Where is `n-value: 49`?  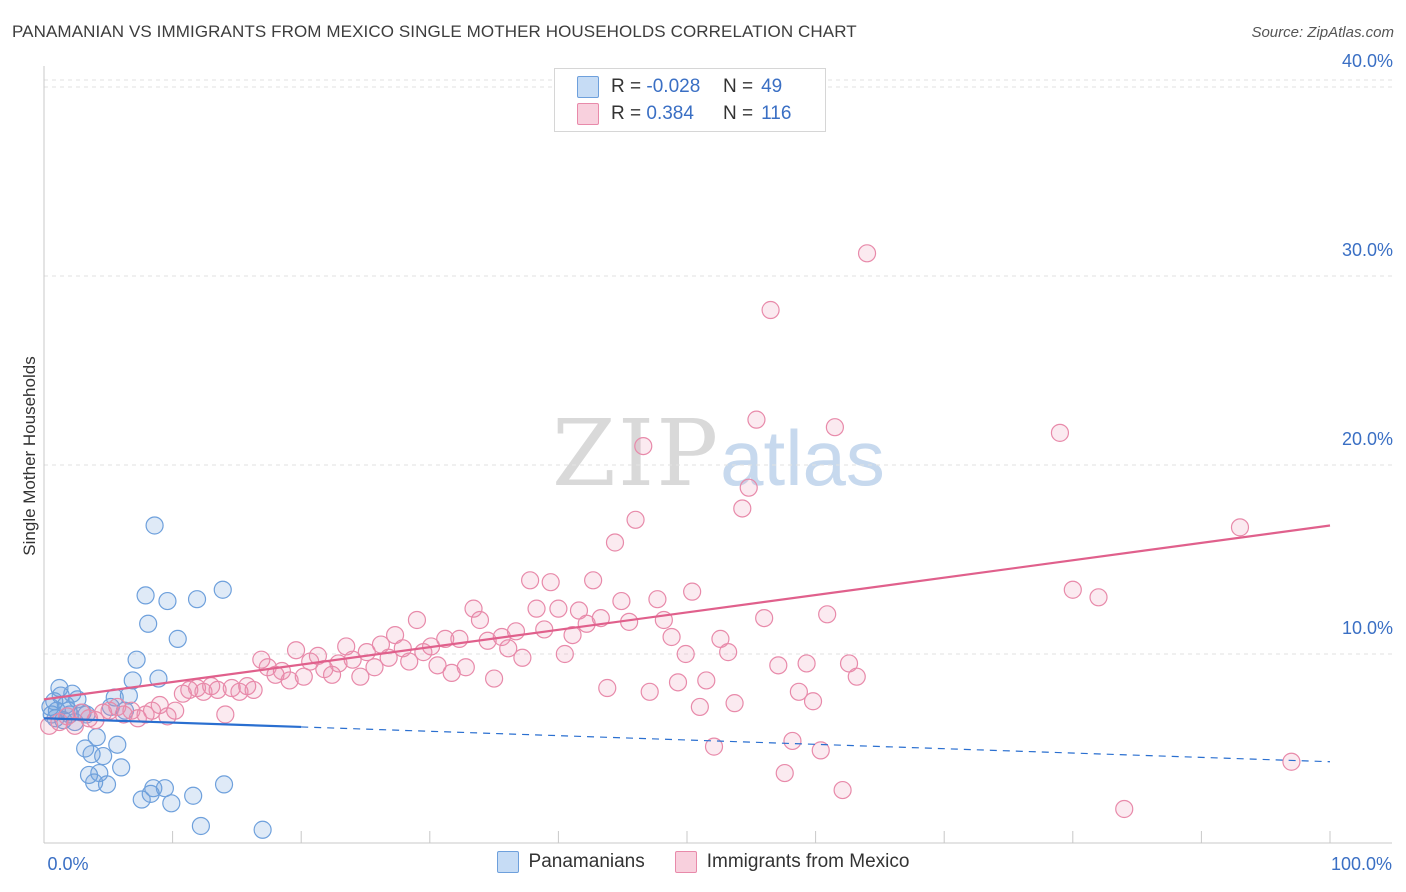 n-value: 49 is located at coordinates (772, 86).